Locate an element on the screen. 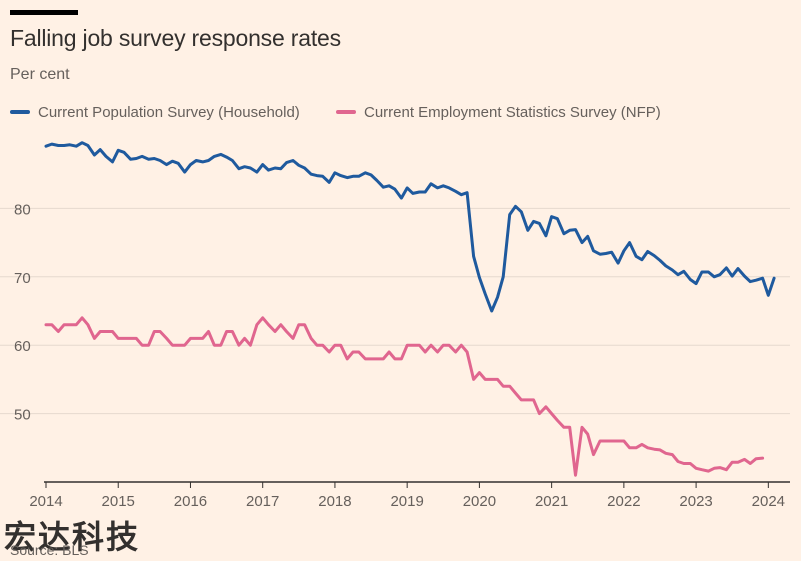 This screenshot has width=801, height=561. watermark: 宏达科技 is located at coordinates (72, 537).